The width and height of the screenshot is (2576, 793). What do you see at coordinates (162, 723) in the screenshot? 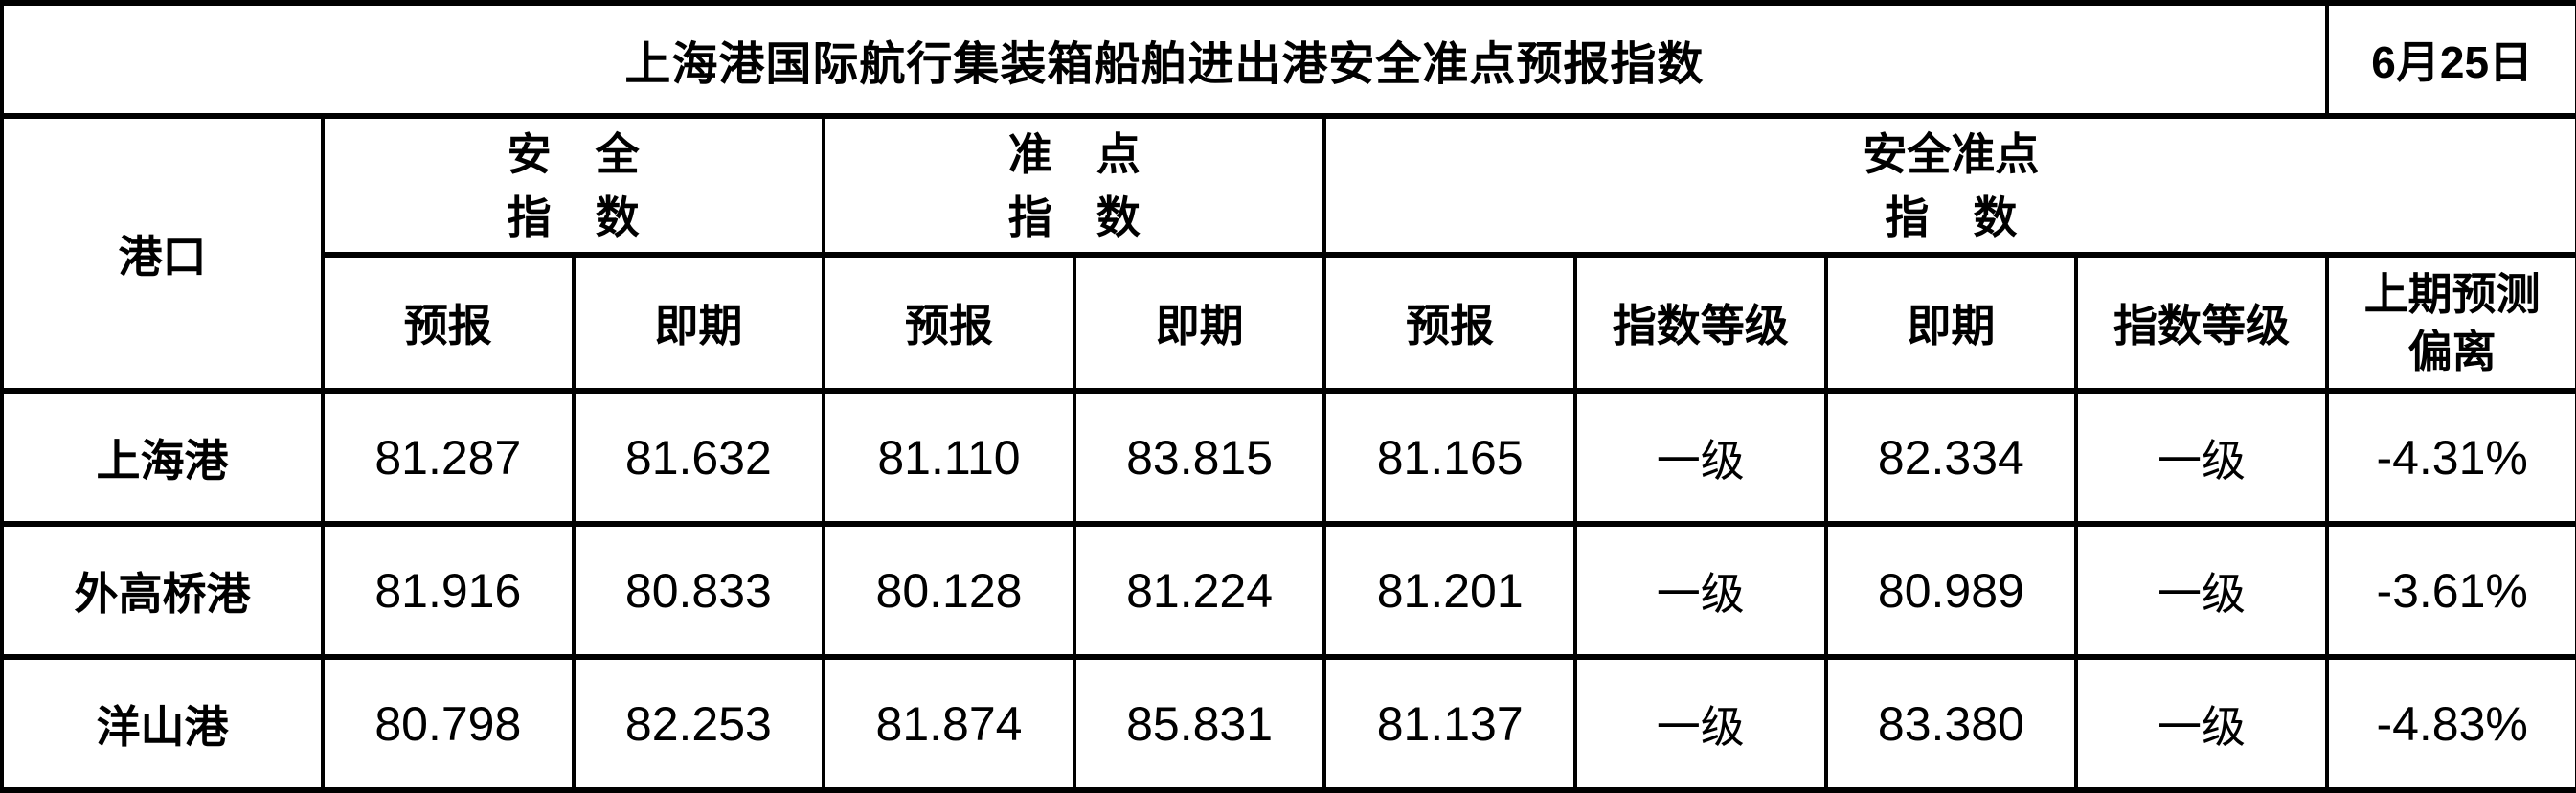
I see `port-name-cell: 洋山港` at bounding box center [162, 723].